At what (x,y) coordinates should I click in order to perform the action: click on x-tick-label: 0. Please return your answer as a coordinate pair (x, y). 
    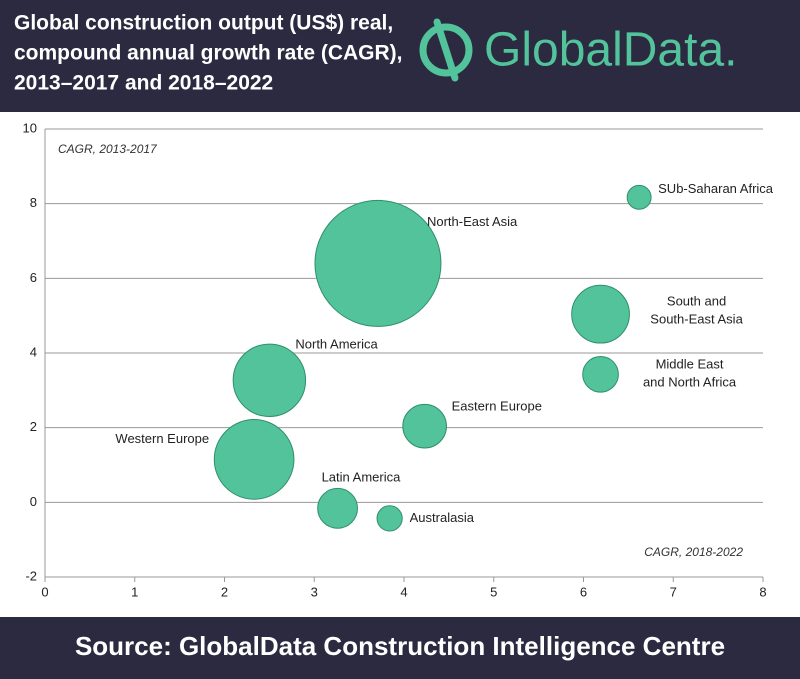
    Looking at the image, I should click on (44, 591).